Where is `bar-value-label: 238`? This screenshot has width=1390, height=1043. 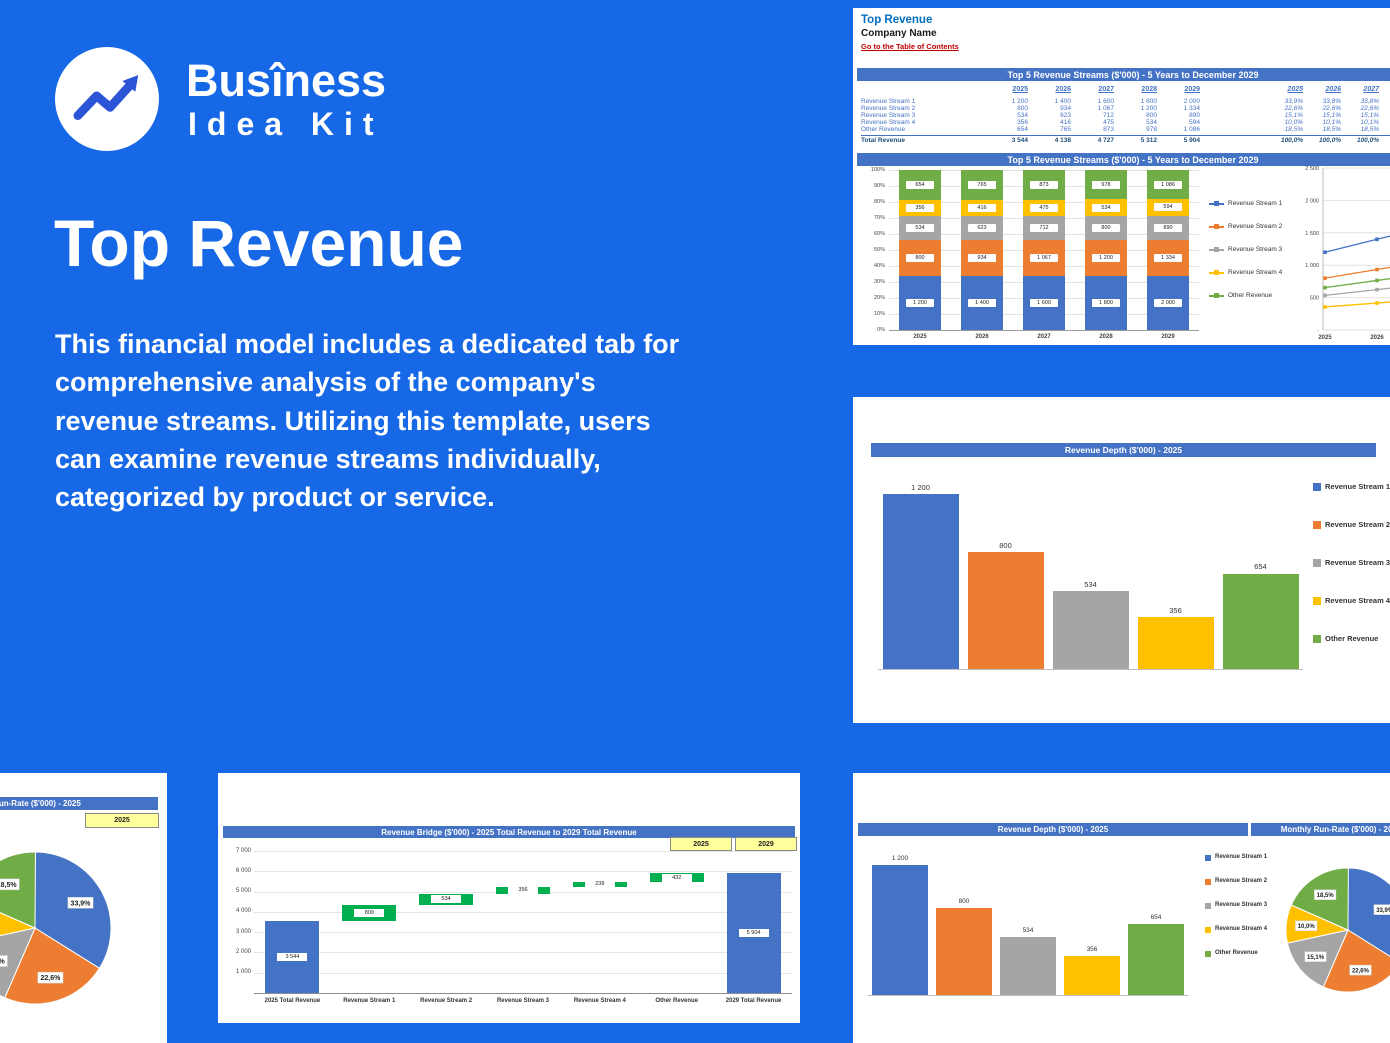
bar-value-label: 238 is located at coordinates (599, 884).